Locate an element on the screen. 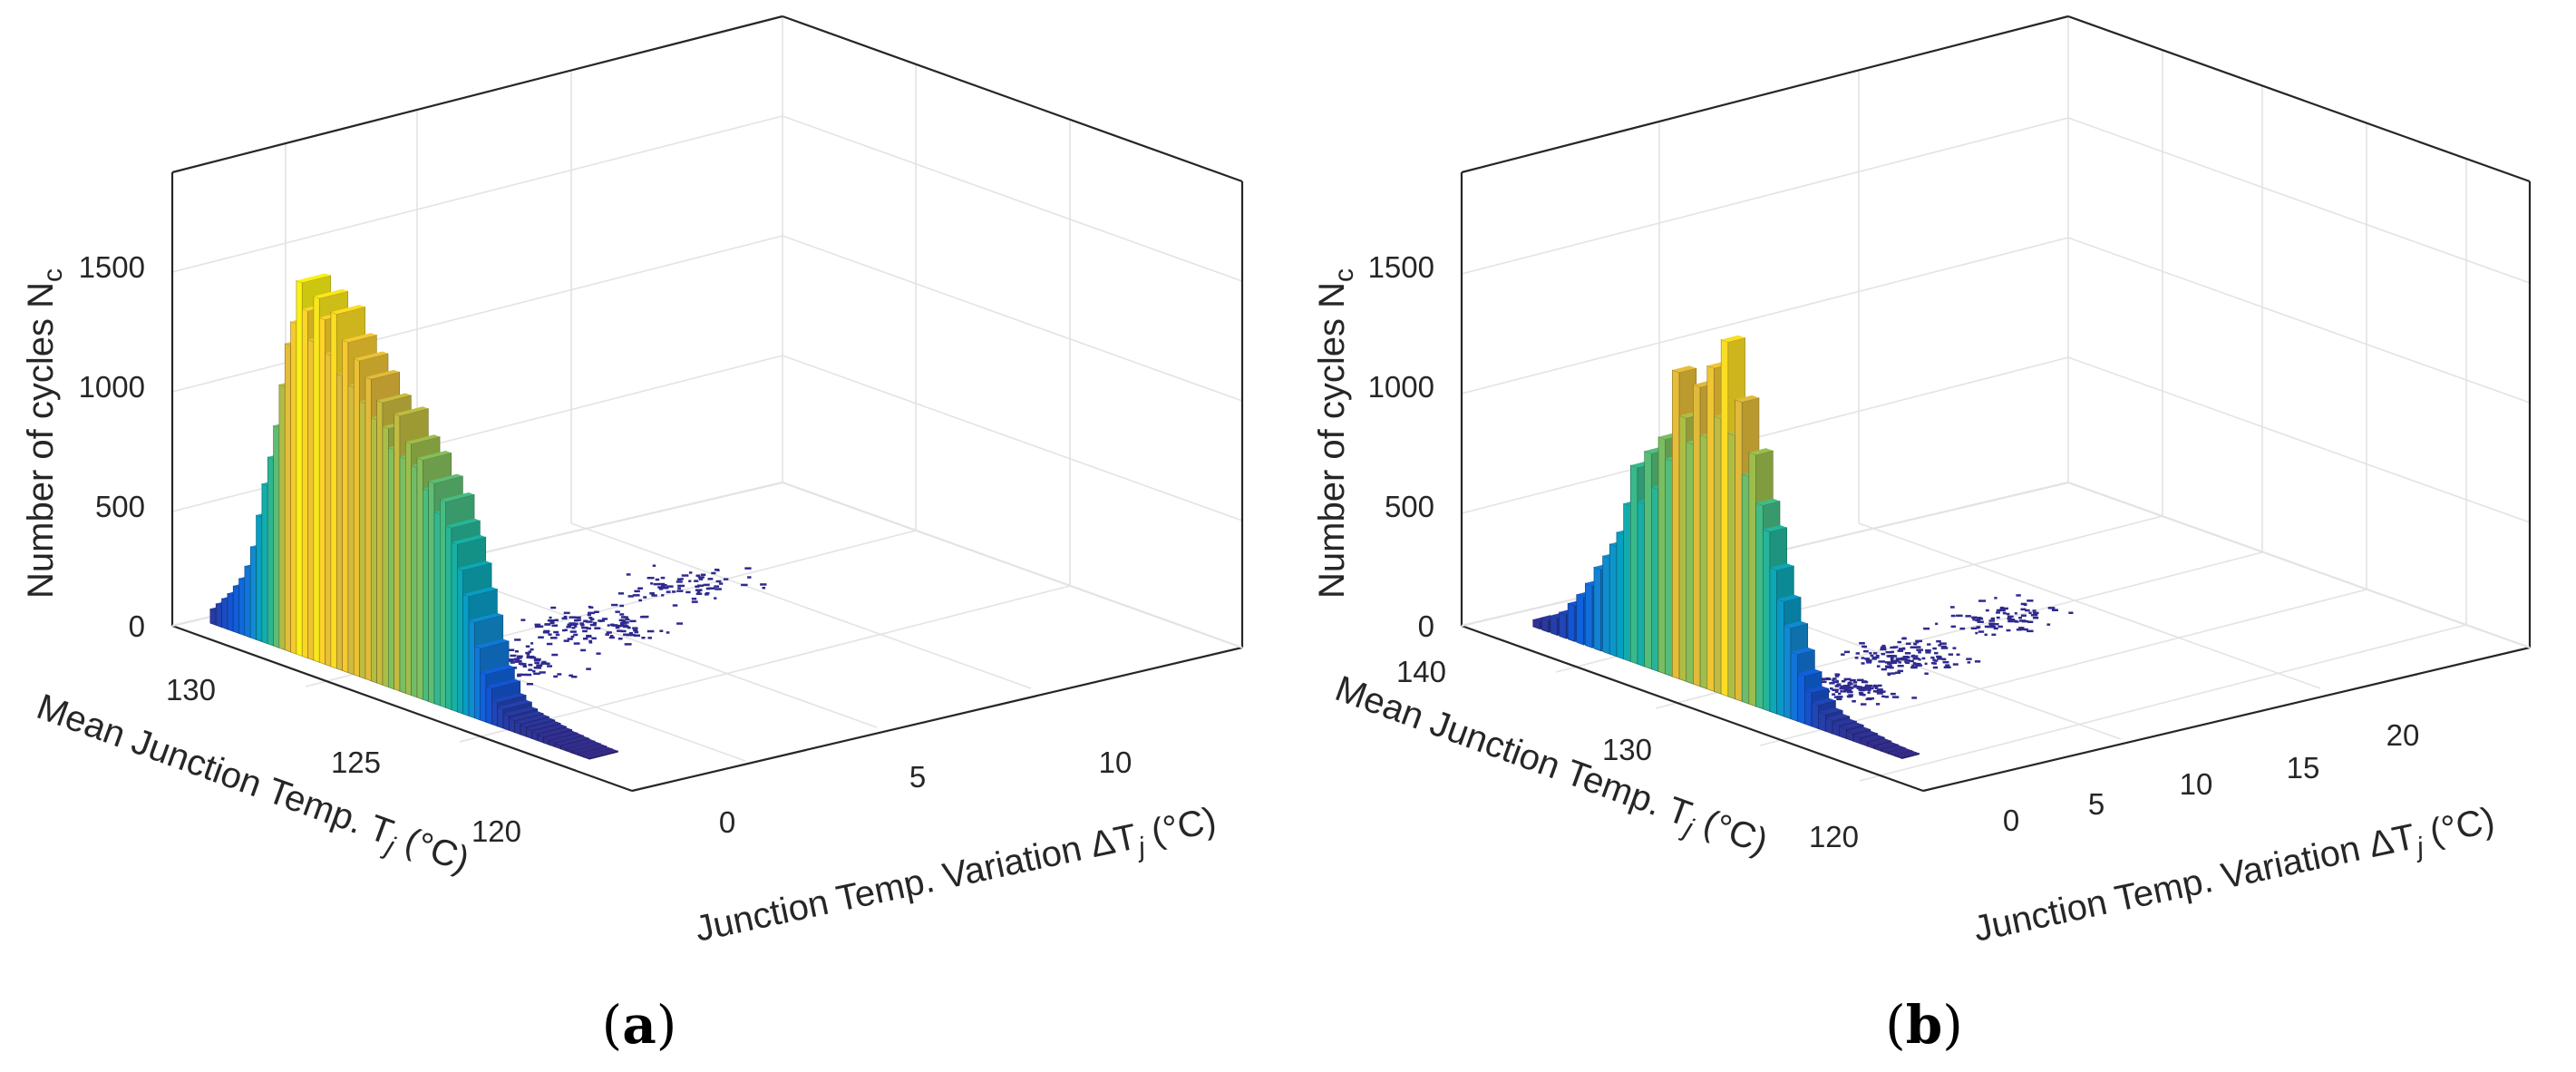 The image size is (2576, 1072). b-y-tick-140: 140 is located at coordinates (1421, 671).